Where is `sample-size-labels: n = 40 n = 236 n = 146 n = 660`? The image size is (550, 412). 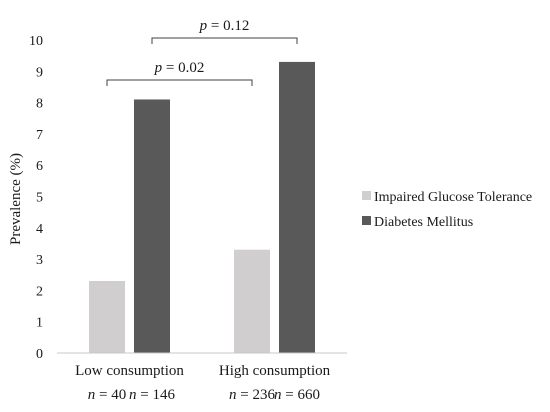 sample-size-labels: n = 40 n = 236 n = 146 n = 660 is located at coordinates (204, 395).